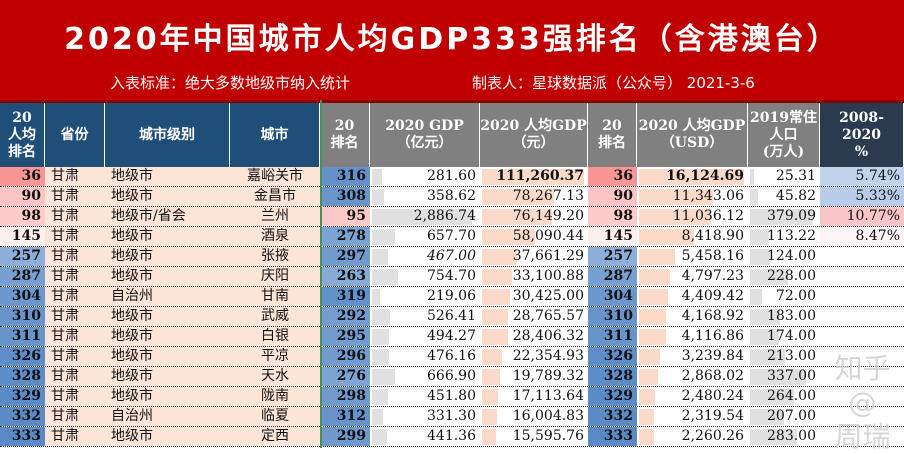 The height and width of the screenshot is (454, 904). Describe the element at coordinates (275, 376) in the screenshot. I see `cell-text: 天水` at that location.